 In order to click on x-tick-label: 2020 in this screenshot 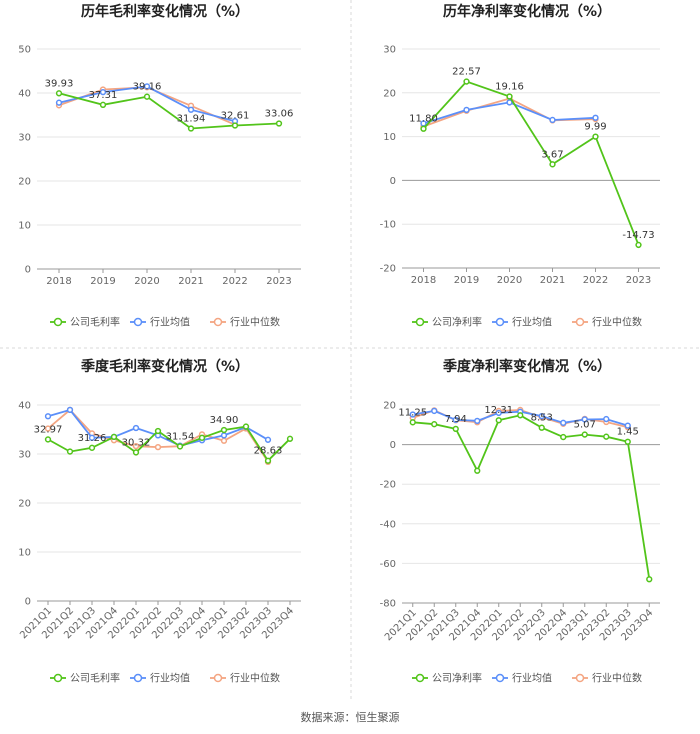, I will do `click(146, 281)`.